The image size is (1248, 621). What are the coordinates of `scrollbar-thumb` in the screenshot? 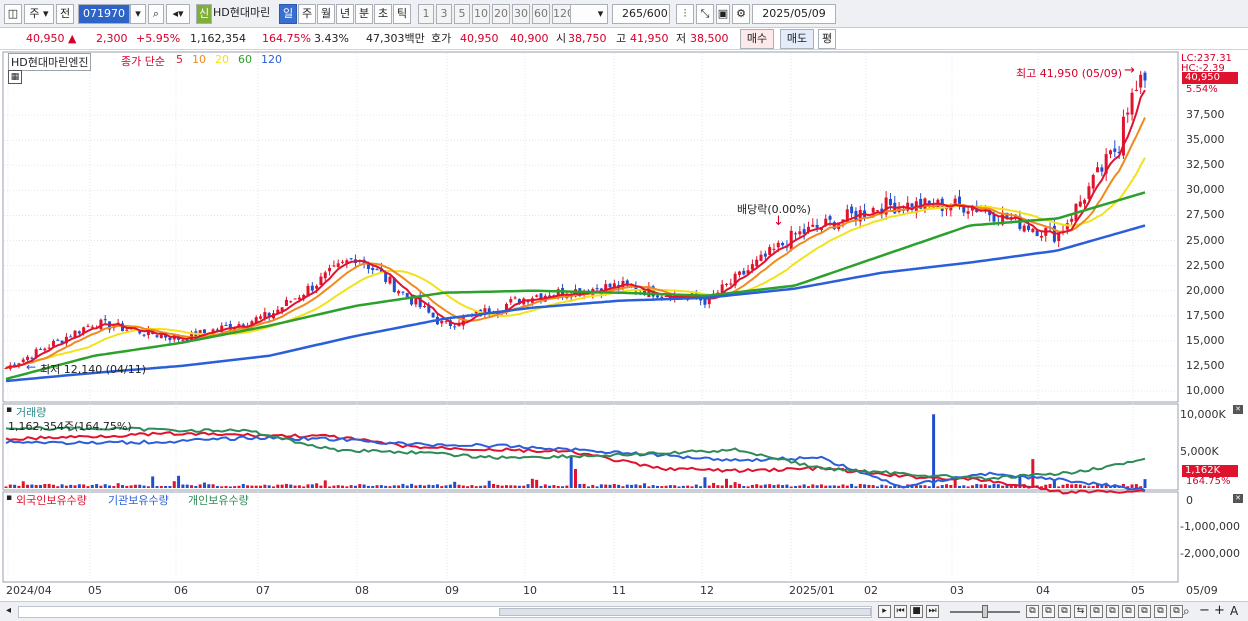 It's located at (685, 612).